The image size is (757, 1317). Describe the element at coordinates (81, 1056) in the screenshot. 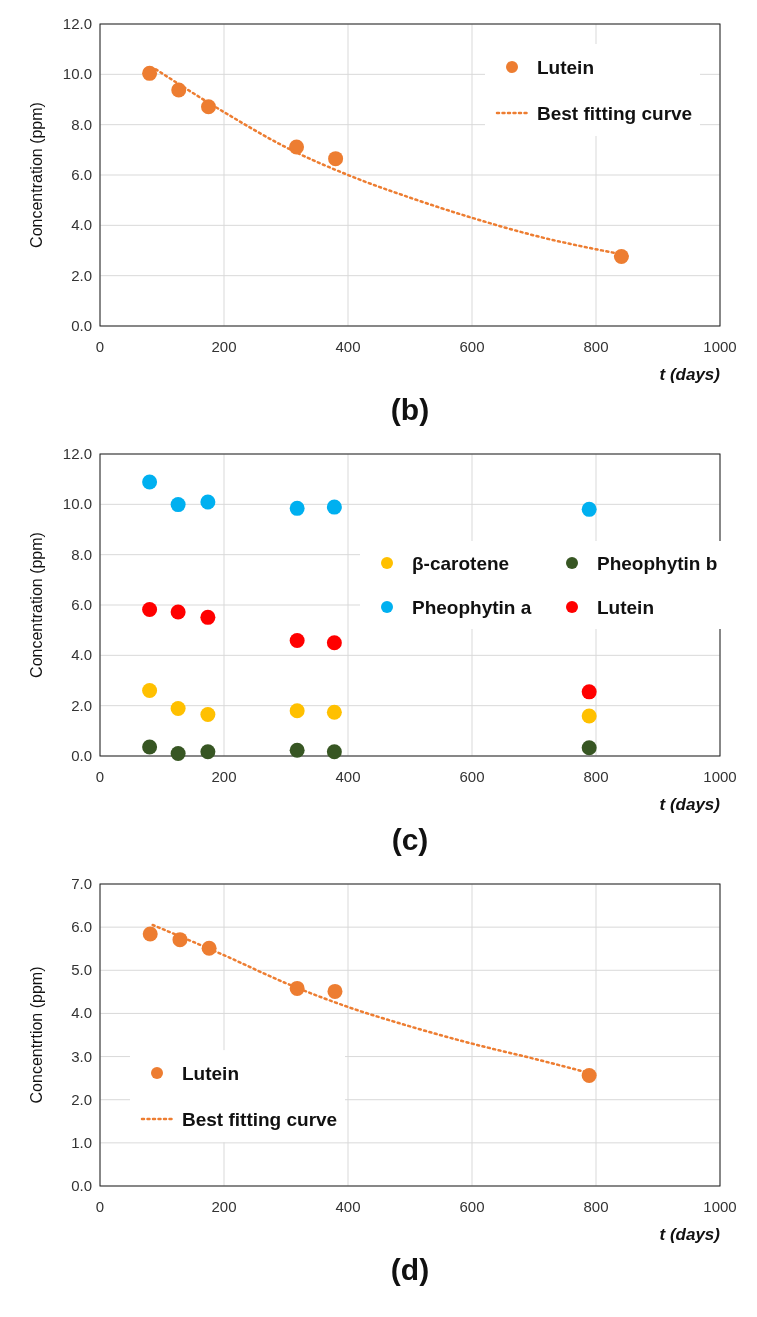

I see `y-tick-label: 3.0` at that location.